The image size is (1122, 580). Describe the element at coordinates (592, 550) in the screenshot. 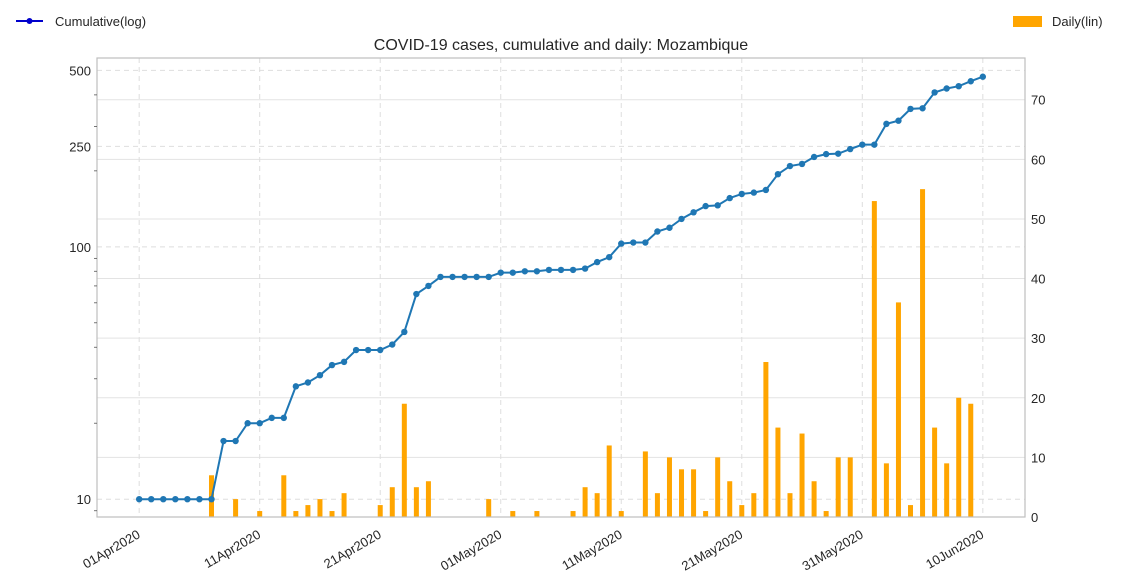

I see `x-tick-label: 11May2020` at that location.